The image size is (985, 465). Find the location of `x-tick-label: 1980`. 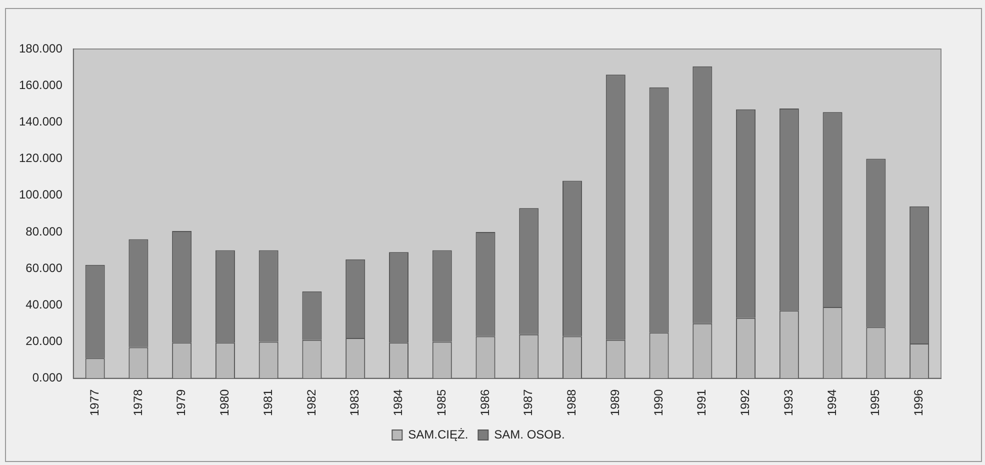

x-tick-label: 1980 is located at coordinates (225, 402).